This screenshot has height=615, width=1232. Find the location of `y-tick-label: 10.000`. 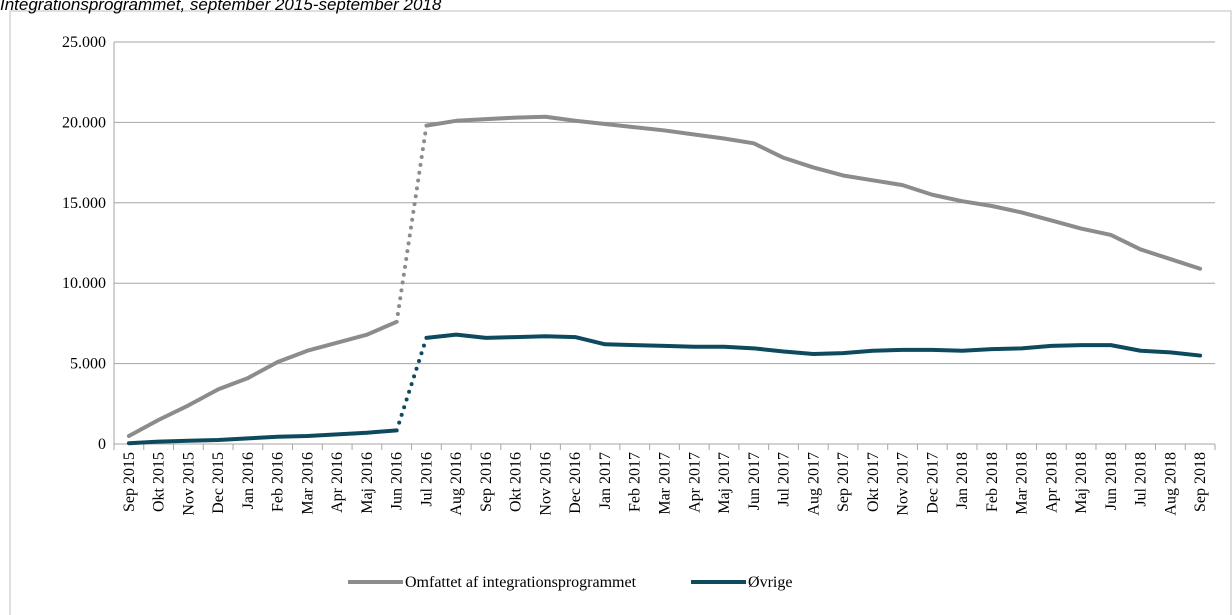

y-tick-label: 10.000 is located at coordinates (84, 283).